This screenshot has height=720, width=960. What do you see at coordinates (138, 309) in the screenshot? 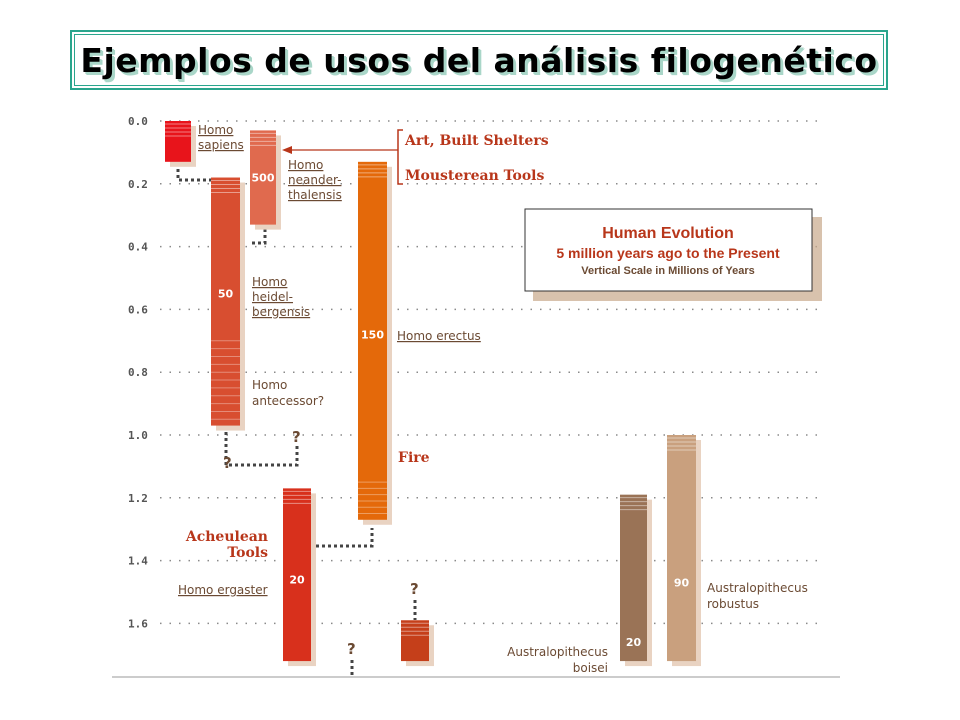
I see `y-tick-label: 0.6` at bounding box center [138, 309].